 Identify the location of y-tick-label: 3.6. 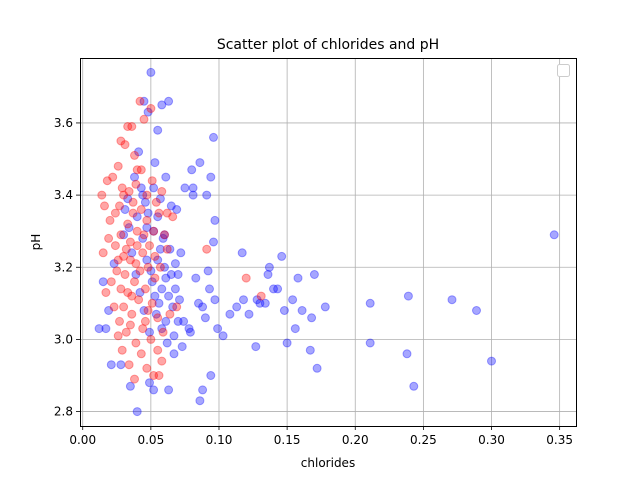
(63, 123).